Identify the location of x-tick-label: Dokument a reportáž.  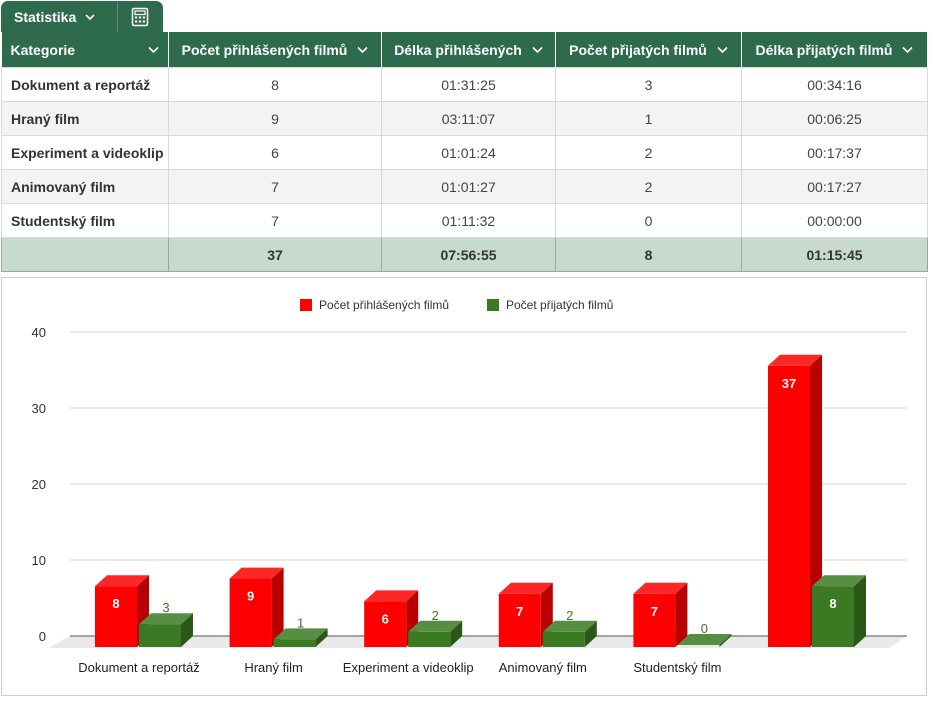
(138, 667).